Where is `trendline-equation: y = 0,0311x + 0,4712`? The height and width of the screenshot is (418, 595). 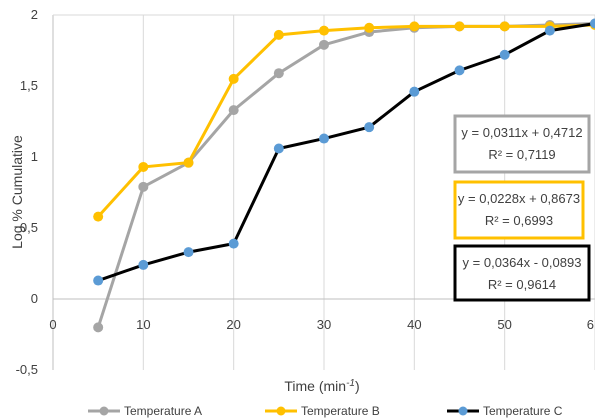
trendline-equation: y = 0,0311x + 0,4712 is located at coordinates (521, 132).